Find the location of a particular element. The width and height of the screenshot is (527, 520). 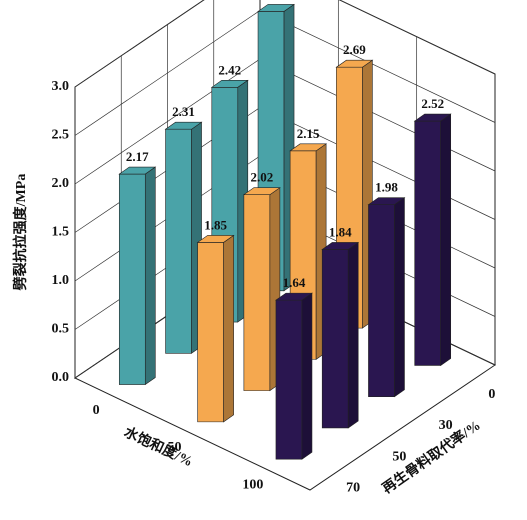

y-tick-label: 1.0 is located at coordinates (61, 280).